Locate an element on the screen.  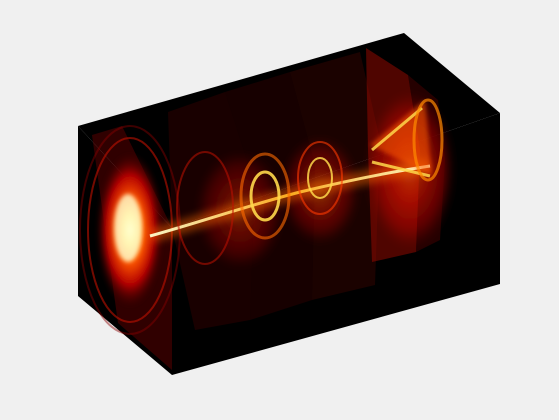
middle-rings is located at coordinates (259, 203).